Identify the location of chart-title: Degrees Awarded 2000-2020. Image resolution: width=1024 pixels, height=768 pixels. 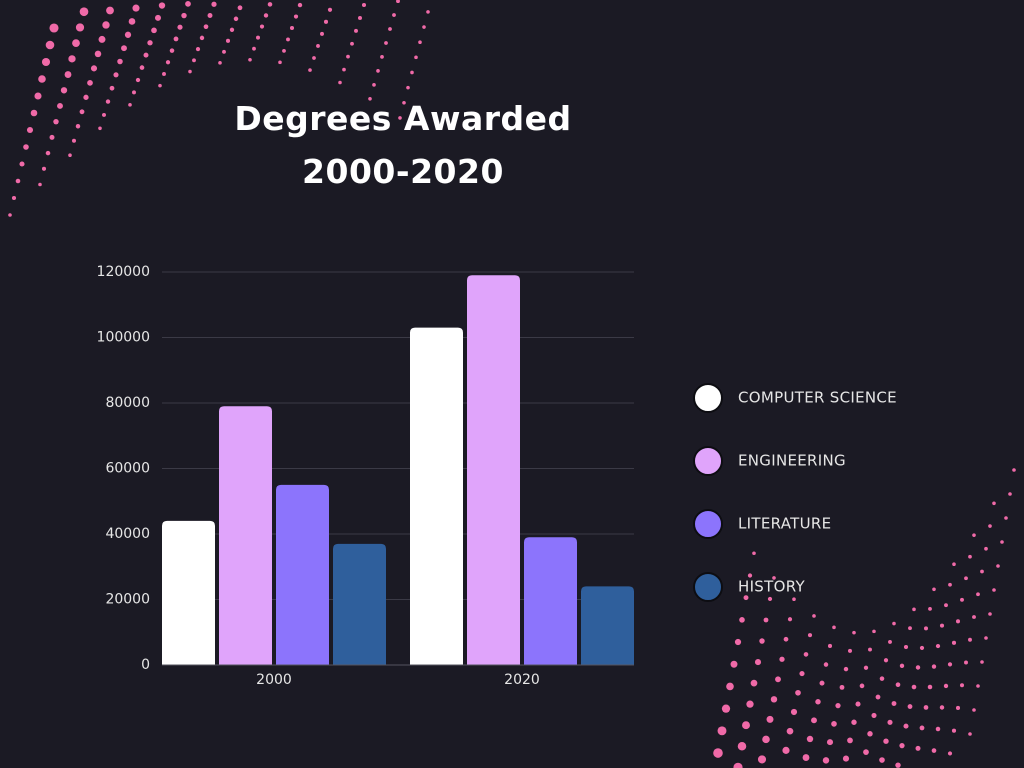
(403, 145).